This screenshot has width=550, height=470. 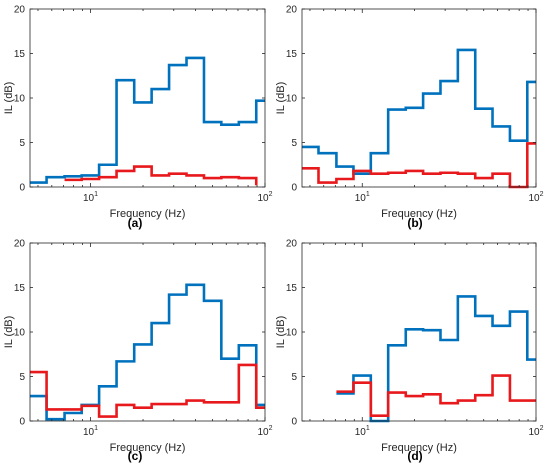 What do you see at coordinates (135, 456) in the screenshot?
I see `panel-caption: (c)` at bounding box center [135, 456].